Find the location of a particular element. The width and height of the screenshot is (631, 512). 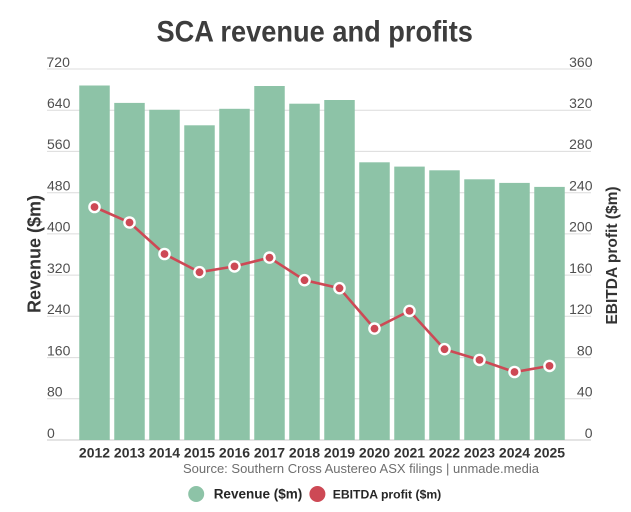

svg-text: 40 is located at coordinates (585, 392).